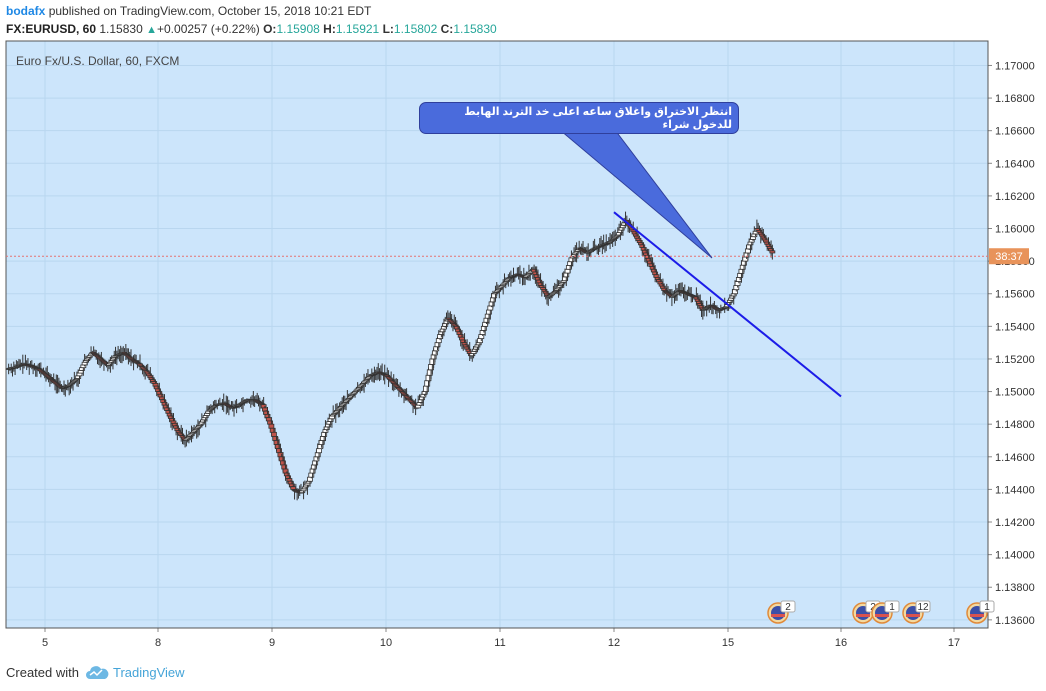 The image size is (1046, 691). Describe the element at coordinates (1015, 523) in the screenshot. I see `y-tick-label: 1.14200` at that location.